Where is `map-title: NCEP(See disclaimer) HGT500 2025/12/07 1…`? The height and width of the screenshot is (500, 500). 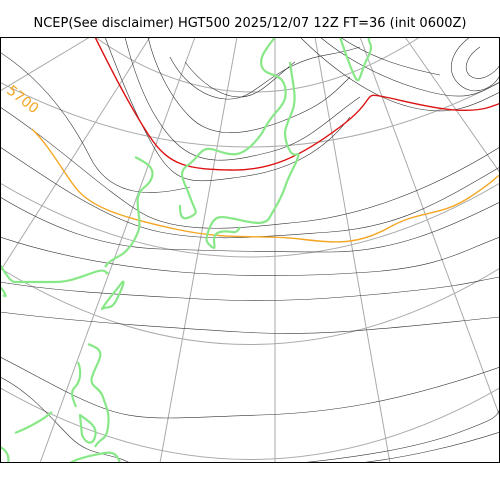 map-title: NCEP(See disclaimer) HGT500 2025/12/07 1… is located at coordinates (250, 23).